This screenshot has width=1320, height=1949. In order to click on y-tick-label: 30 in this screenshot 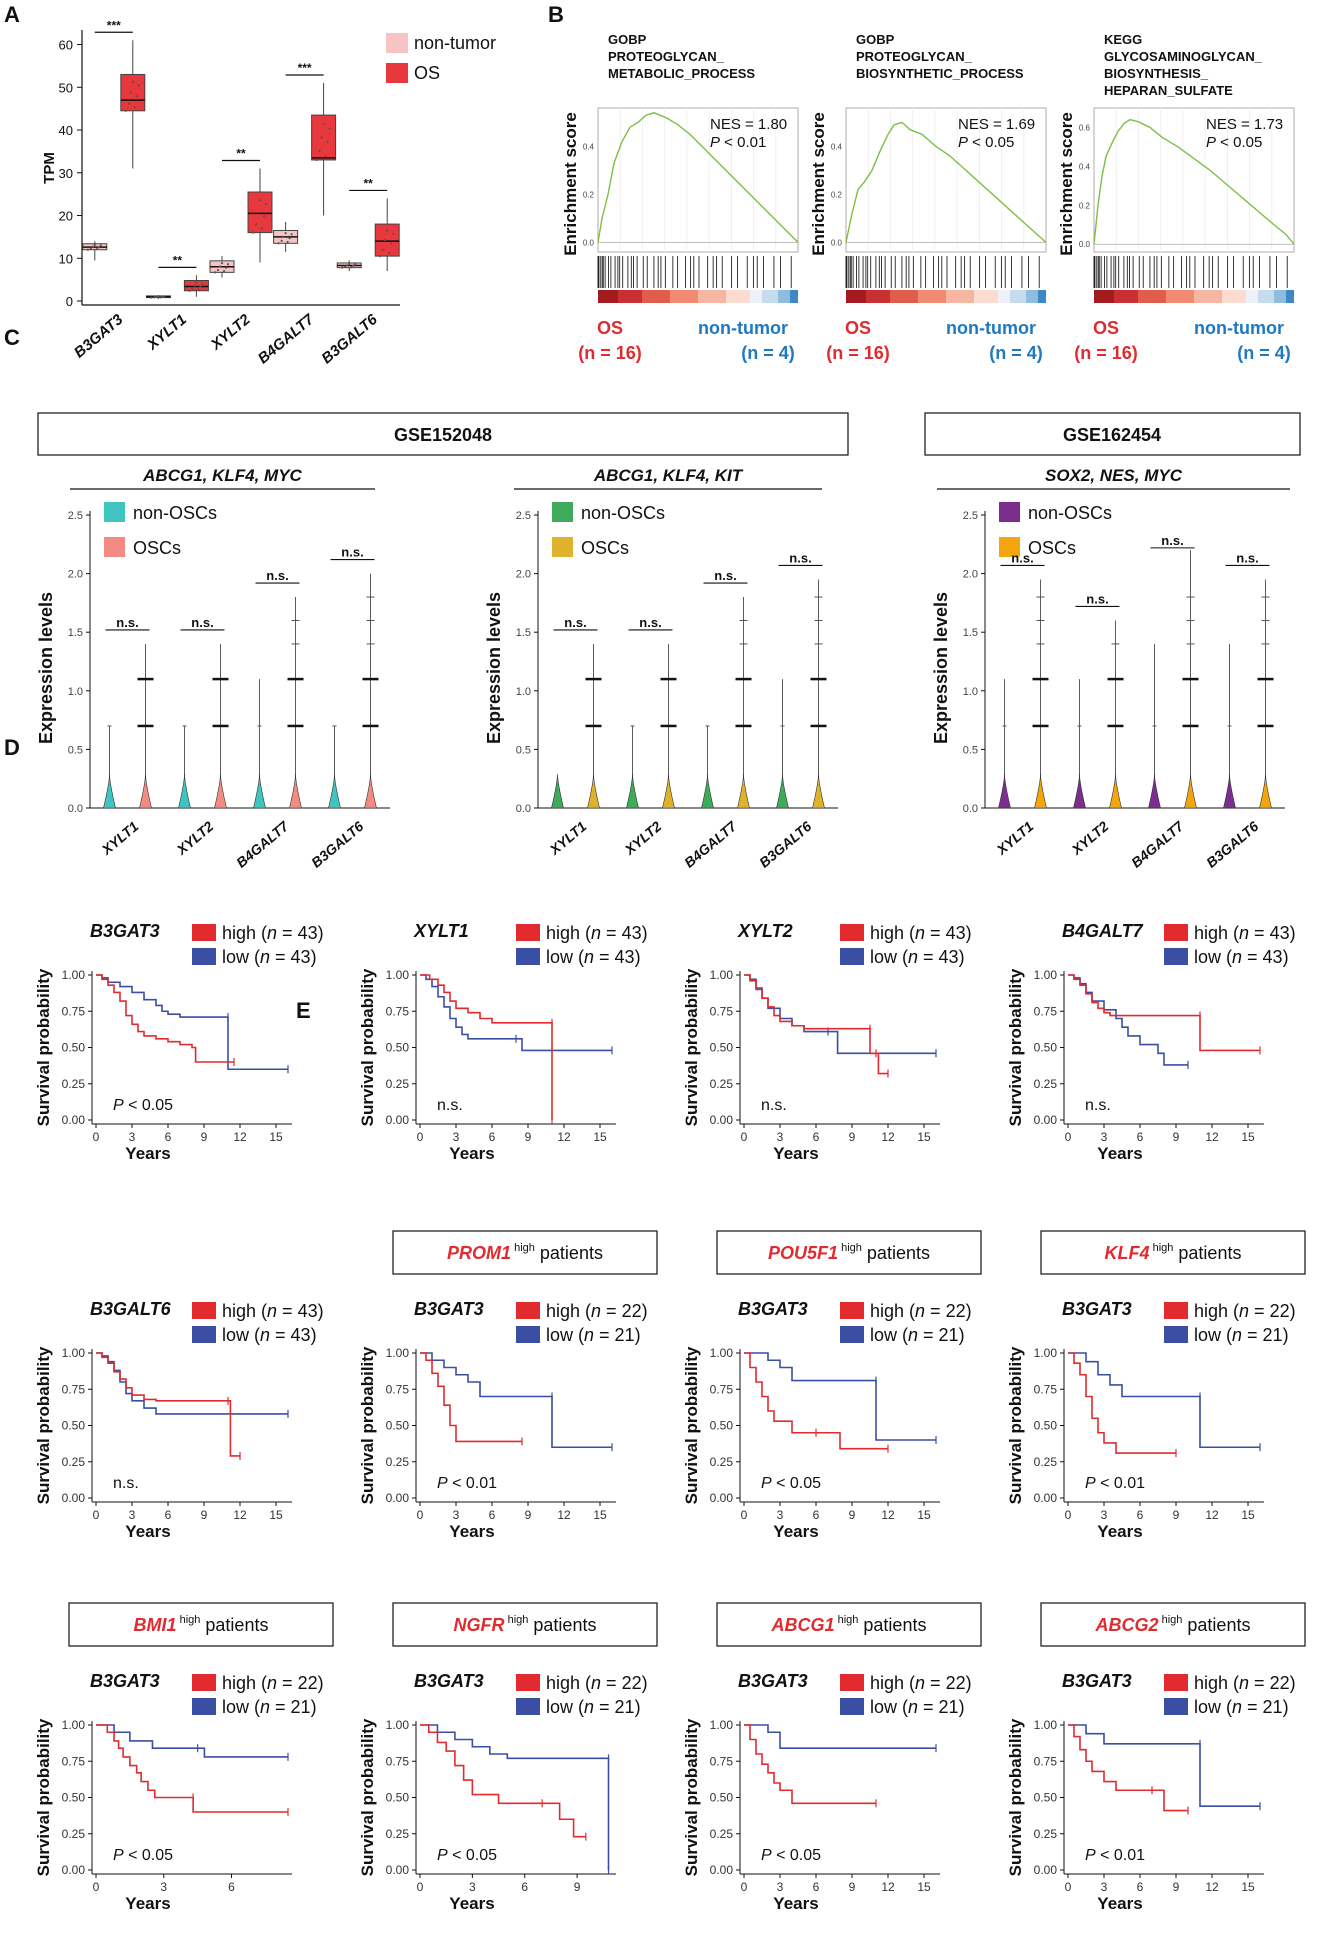, I will do `click(66, 173)`.